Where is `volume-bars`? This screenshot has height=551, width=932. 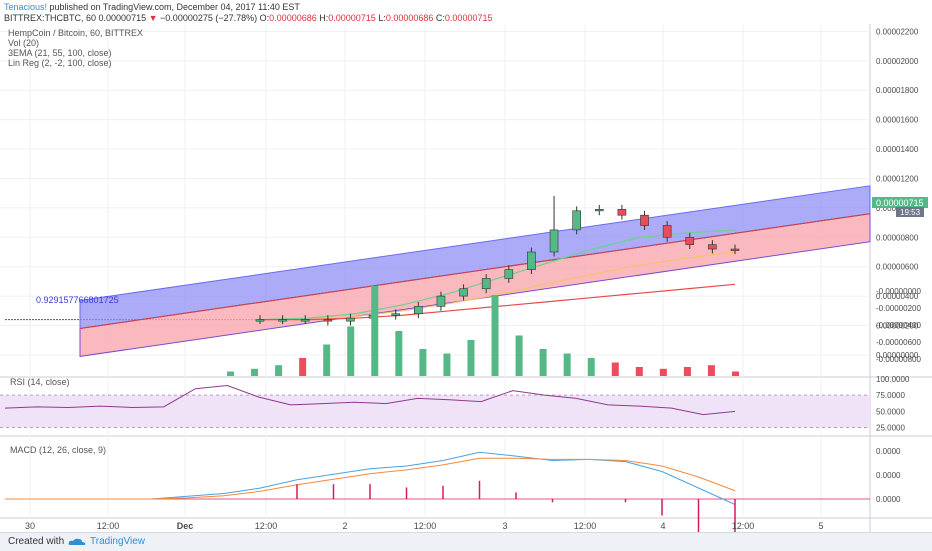
volume-bars is located at coordinates (483, 331).